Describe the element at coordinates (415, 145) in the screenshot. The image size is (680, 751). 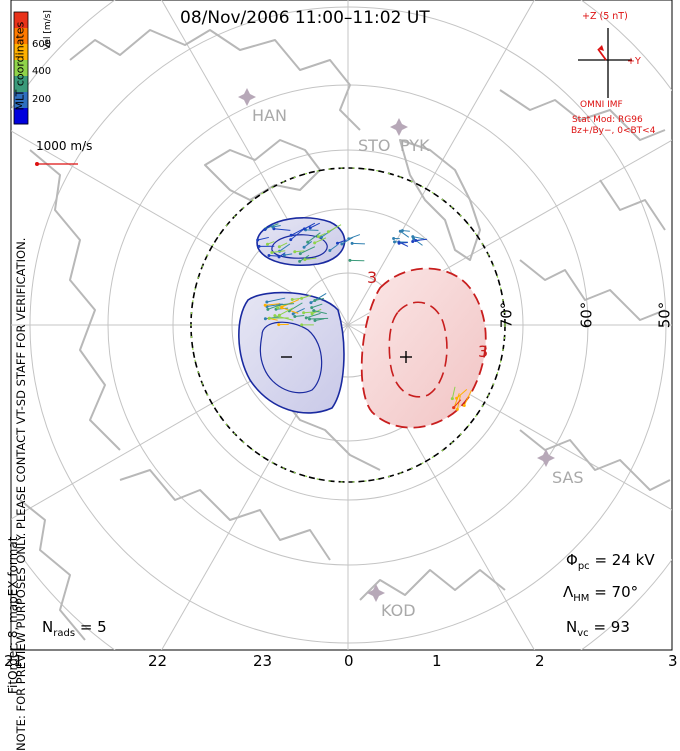
I see `station-label-pyk: PYK` at that location.